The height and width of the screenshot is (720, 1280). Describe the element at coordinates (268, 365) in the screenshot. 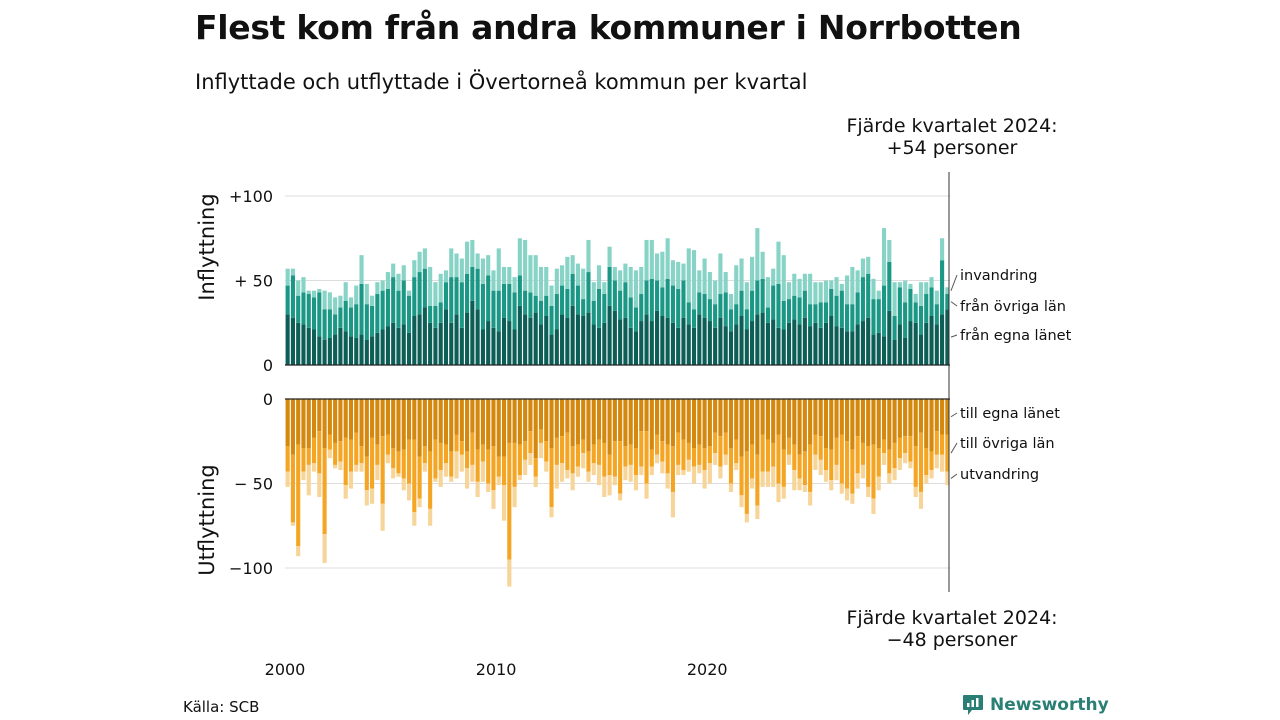

I see `y-tick-label-inflyttning-2: 0` at that location.